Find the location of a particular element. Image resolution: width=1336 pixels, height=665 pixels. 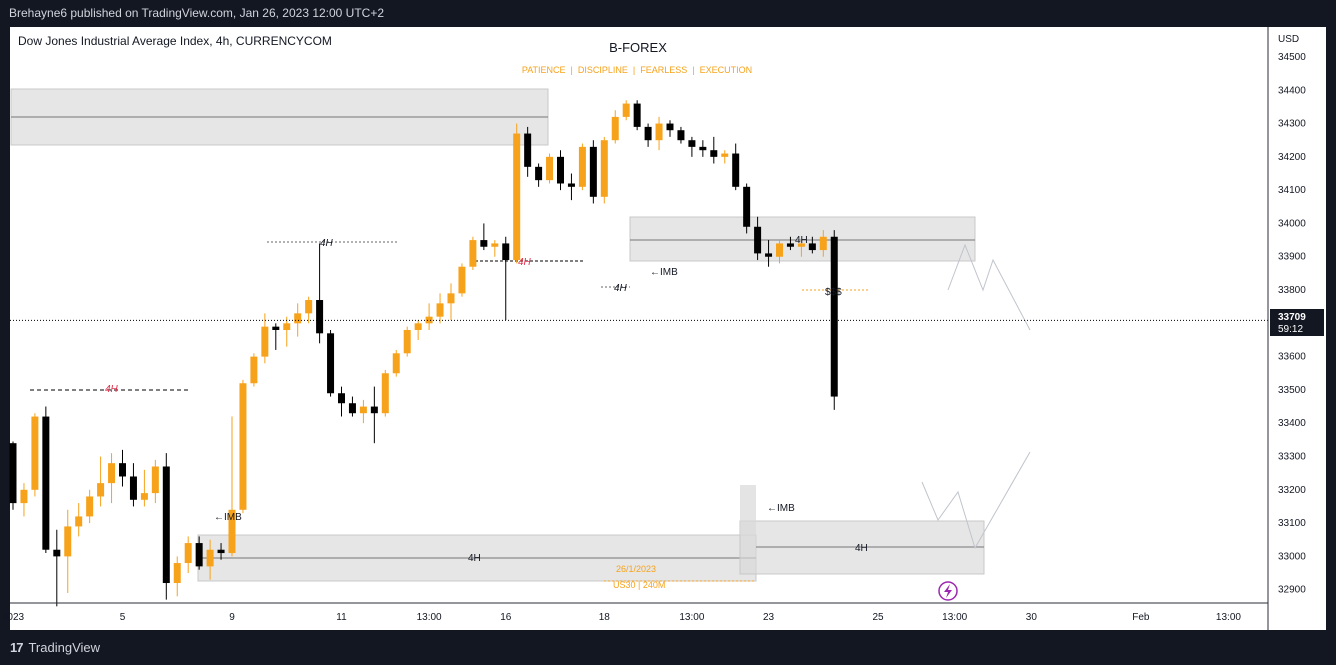

tradingview-logo: 17 TradingView is located at coordinates (55, 647).